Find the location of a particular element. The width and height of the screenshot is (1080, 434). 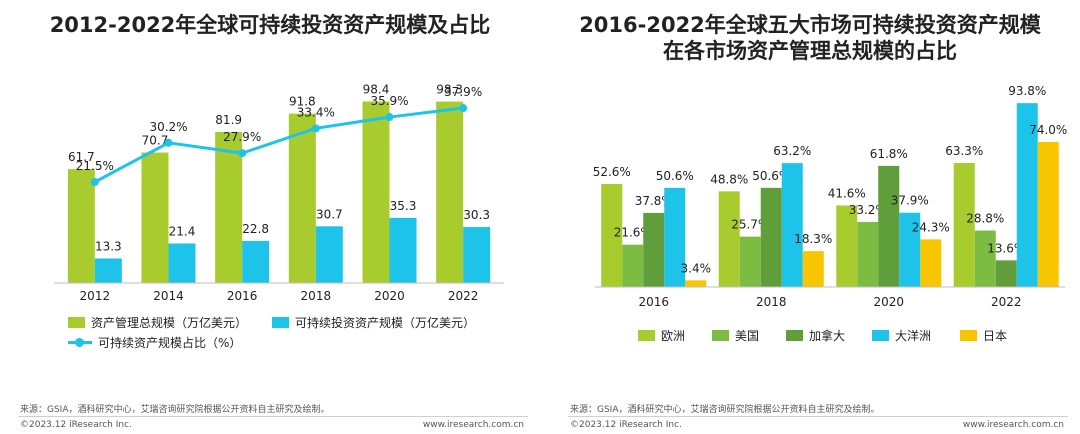

label-大洋洲-2016: 50.6% is located at coordinates (675, 176).